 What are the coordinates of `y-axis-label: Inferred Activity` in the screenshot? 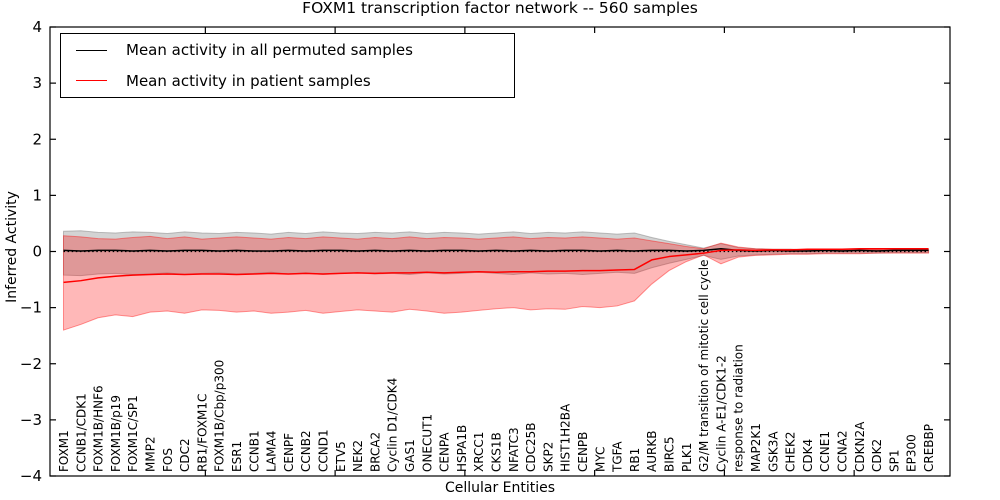 It's located at (12, 247).